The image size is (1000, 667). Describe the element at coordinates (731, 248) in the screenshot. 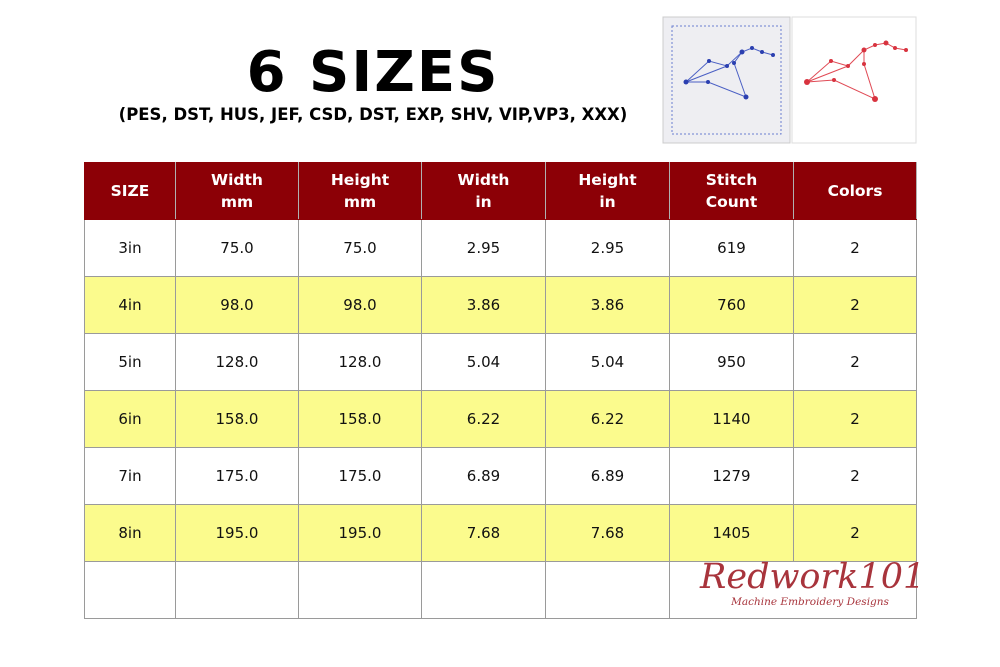

I see `table-cell: 619` at that location.